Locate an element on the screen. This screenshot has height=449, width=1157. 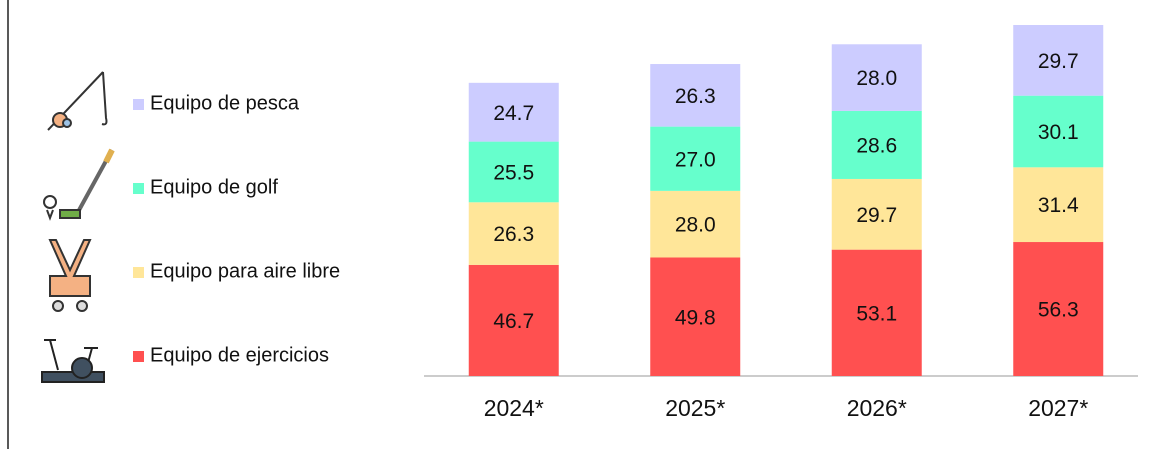
fishing-icon is located at coordinates (77, 101).